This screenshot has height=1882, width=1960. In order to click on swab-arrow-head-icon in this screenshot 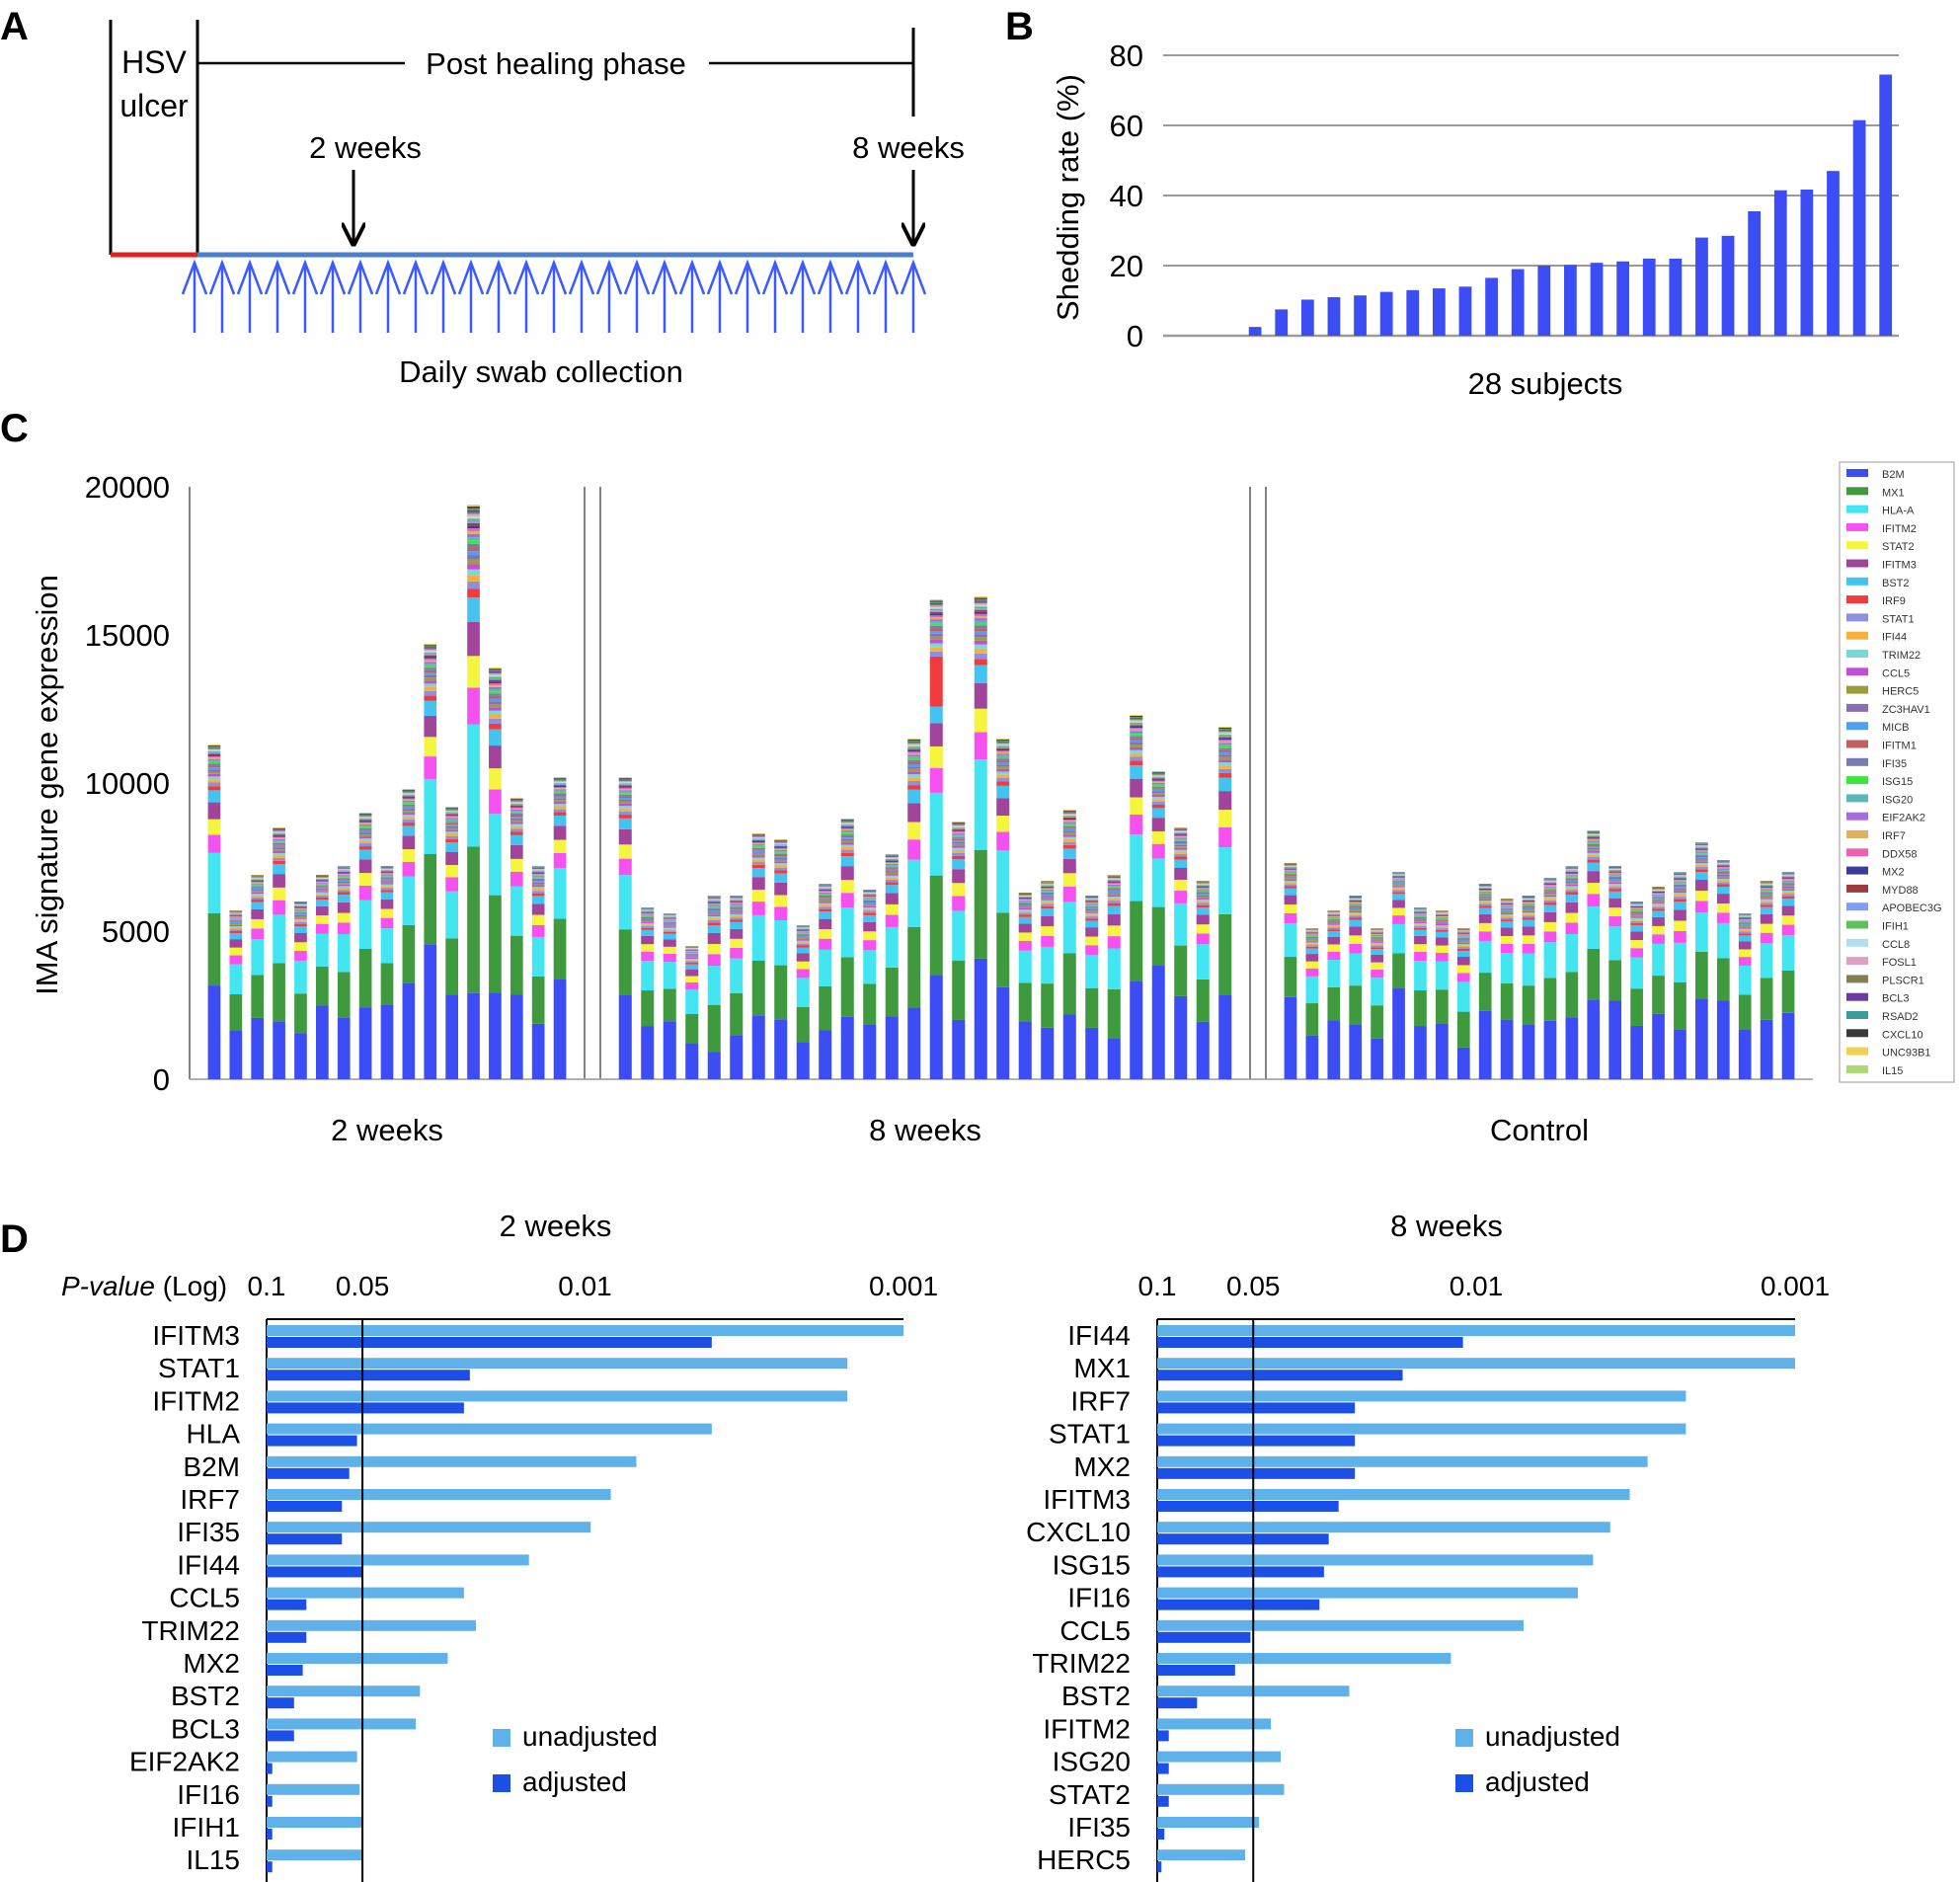, I will do `click(388, 277)`.